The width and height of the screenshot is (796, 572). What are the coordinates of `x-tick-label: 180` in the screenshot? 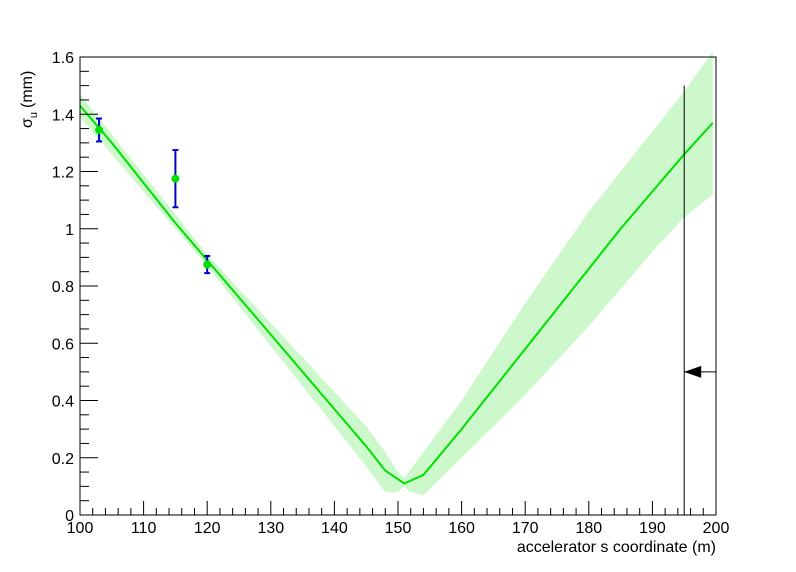 It's located at (588, 528).